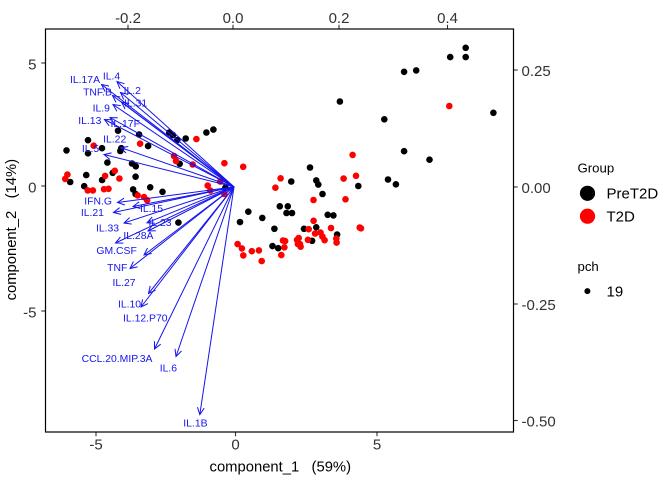  Describe the element at coordinates (128, 18) in the screenshot. I see `svg-text: -0.2` at that location.